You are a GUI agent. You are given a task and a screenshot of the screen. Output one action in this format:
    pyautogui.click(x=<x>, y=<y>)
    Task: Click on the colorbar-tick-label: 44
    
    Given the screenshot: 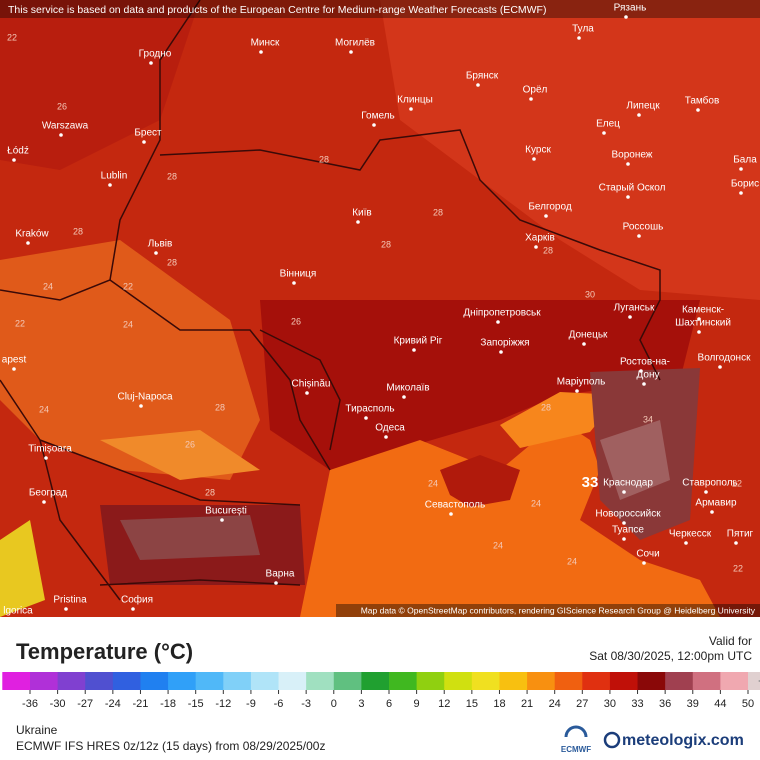 What is the action you would take?
    pyautogui.click(x=720, y=704)
    